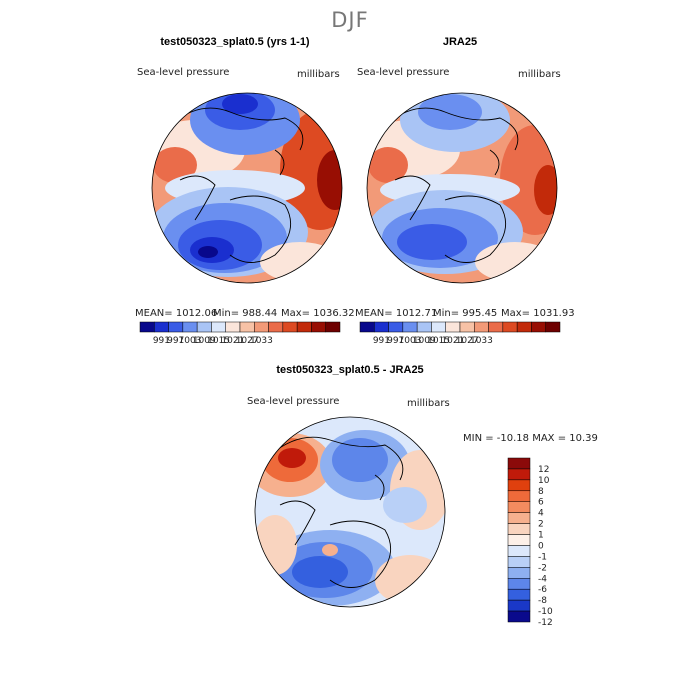 This screenshot has height=700, width=700. What do you see at coordinates (403, 72) in the screenshot?
I see `panel2-field: Sea-level pressure` at bounding box center [403, 72].